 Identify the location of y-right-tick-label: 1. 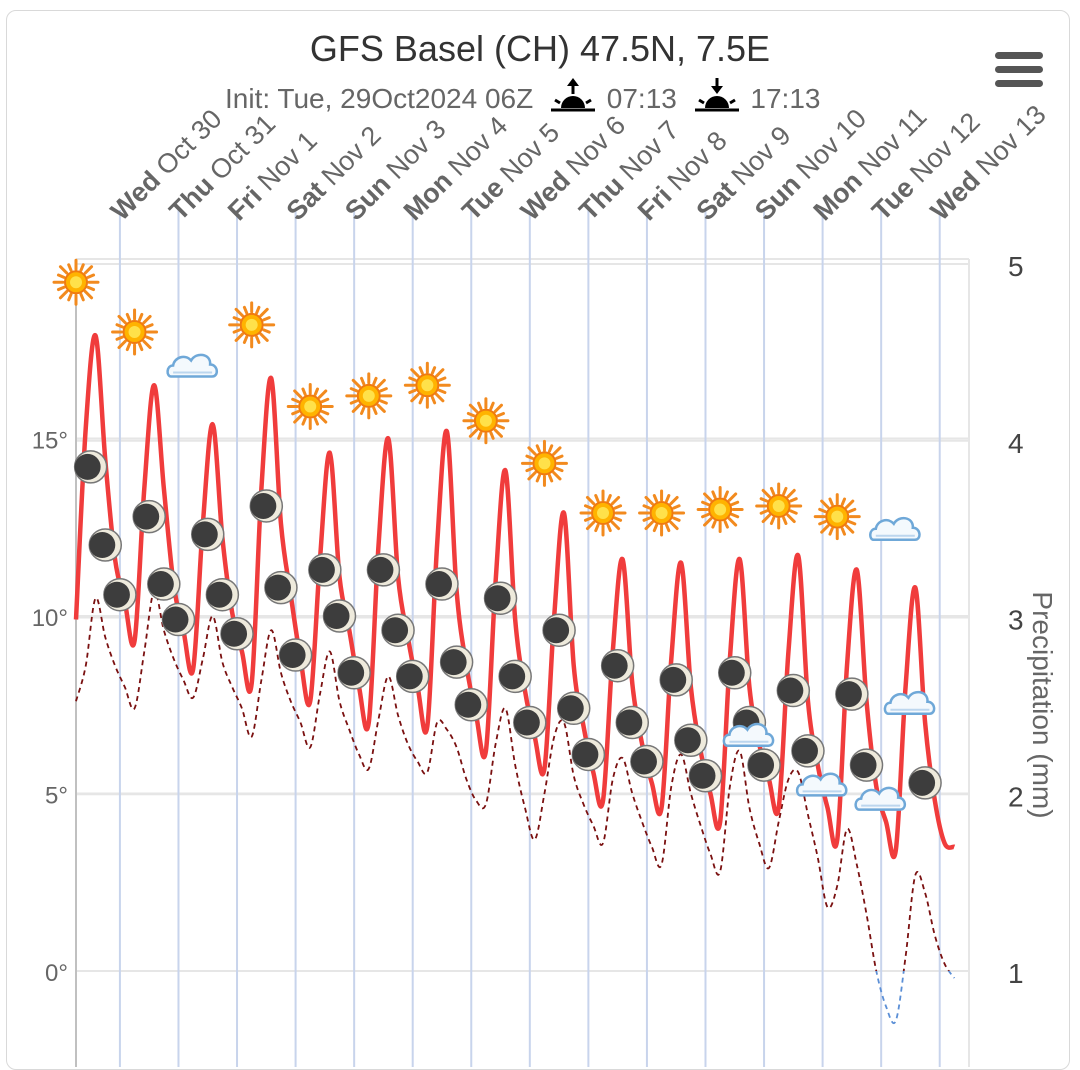
(1016, 973).